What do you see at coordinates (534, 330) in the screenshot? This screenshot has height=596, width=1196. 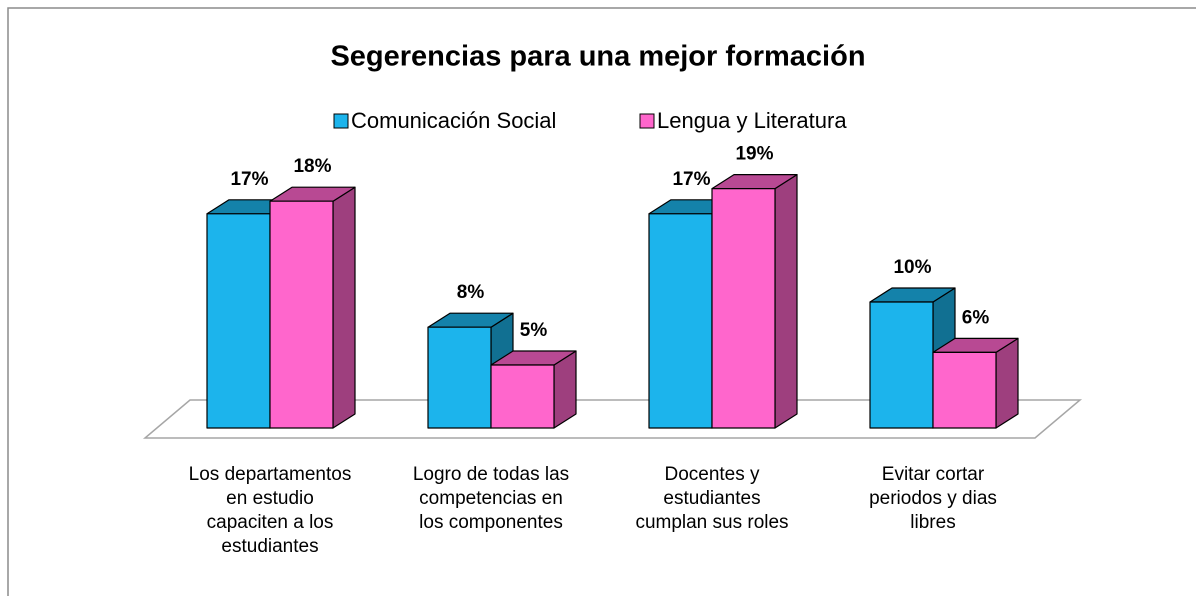 I see `value-label: 5%` at bounding box center [534, 330].